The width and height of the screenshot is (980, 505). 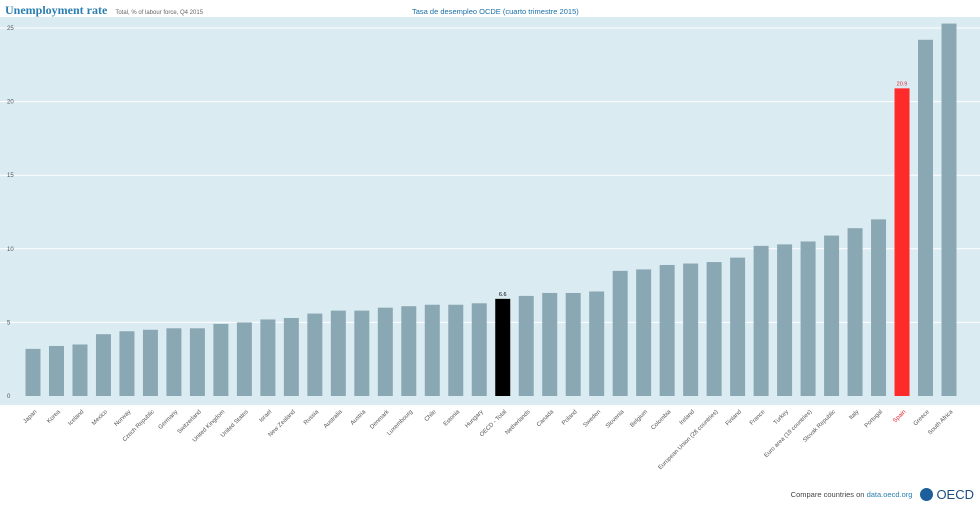 What do you see at coordinates (573, 344) in the screenshot?
I see `bar-poland` at bounding box center [573, 344].